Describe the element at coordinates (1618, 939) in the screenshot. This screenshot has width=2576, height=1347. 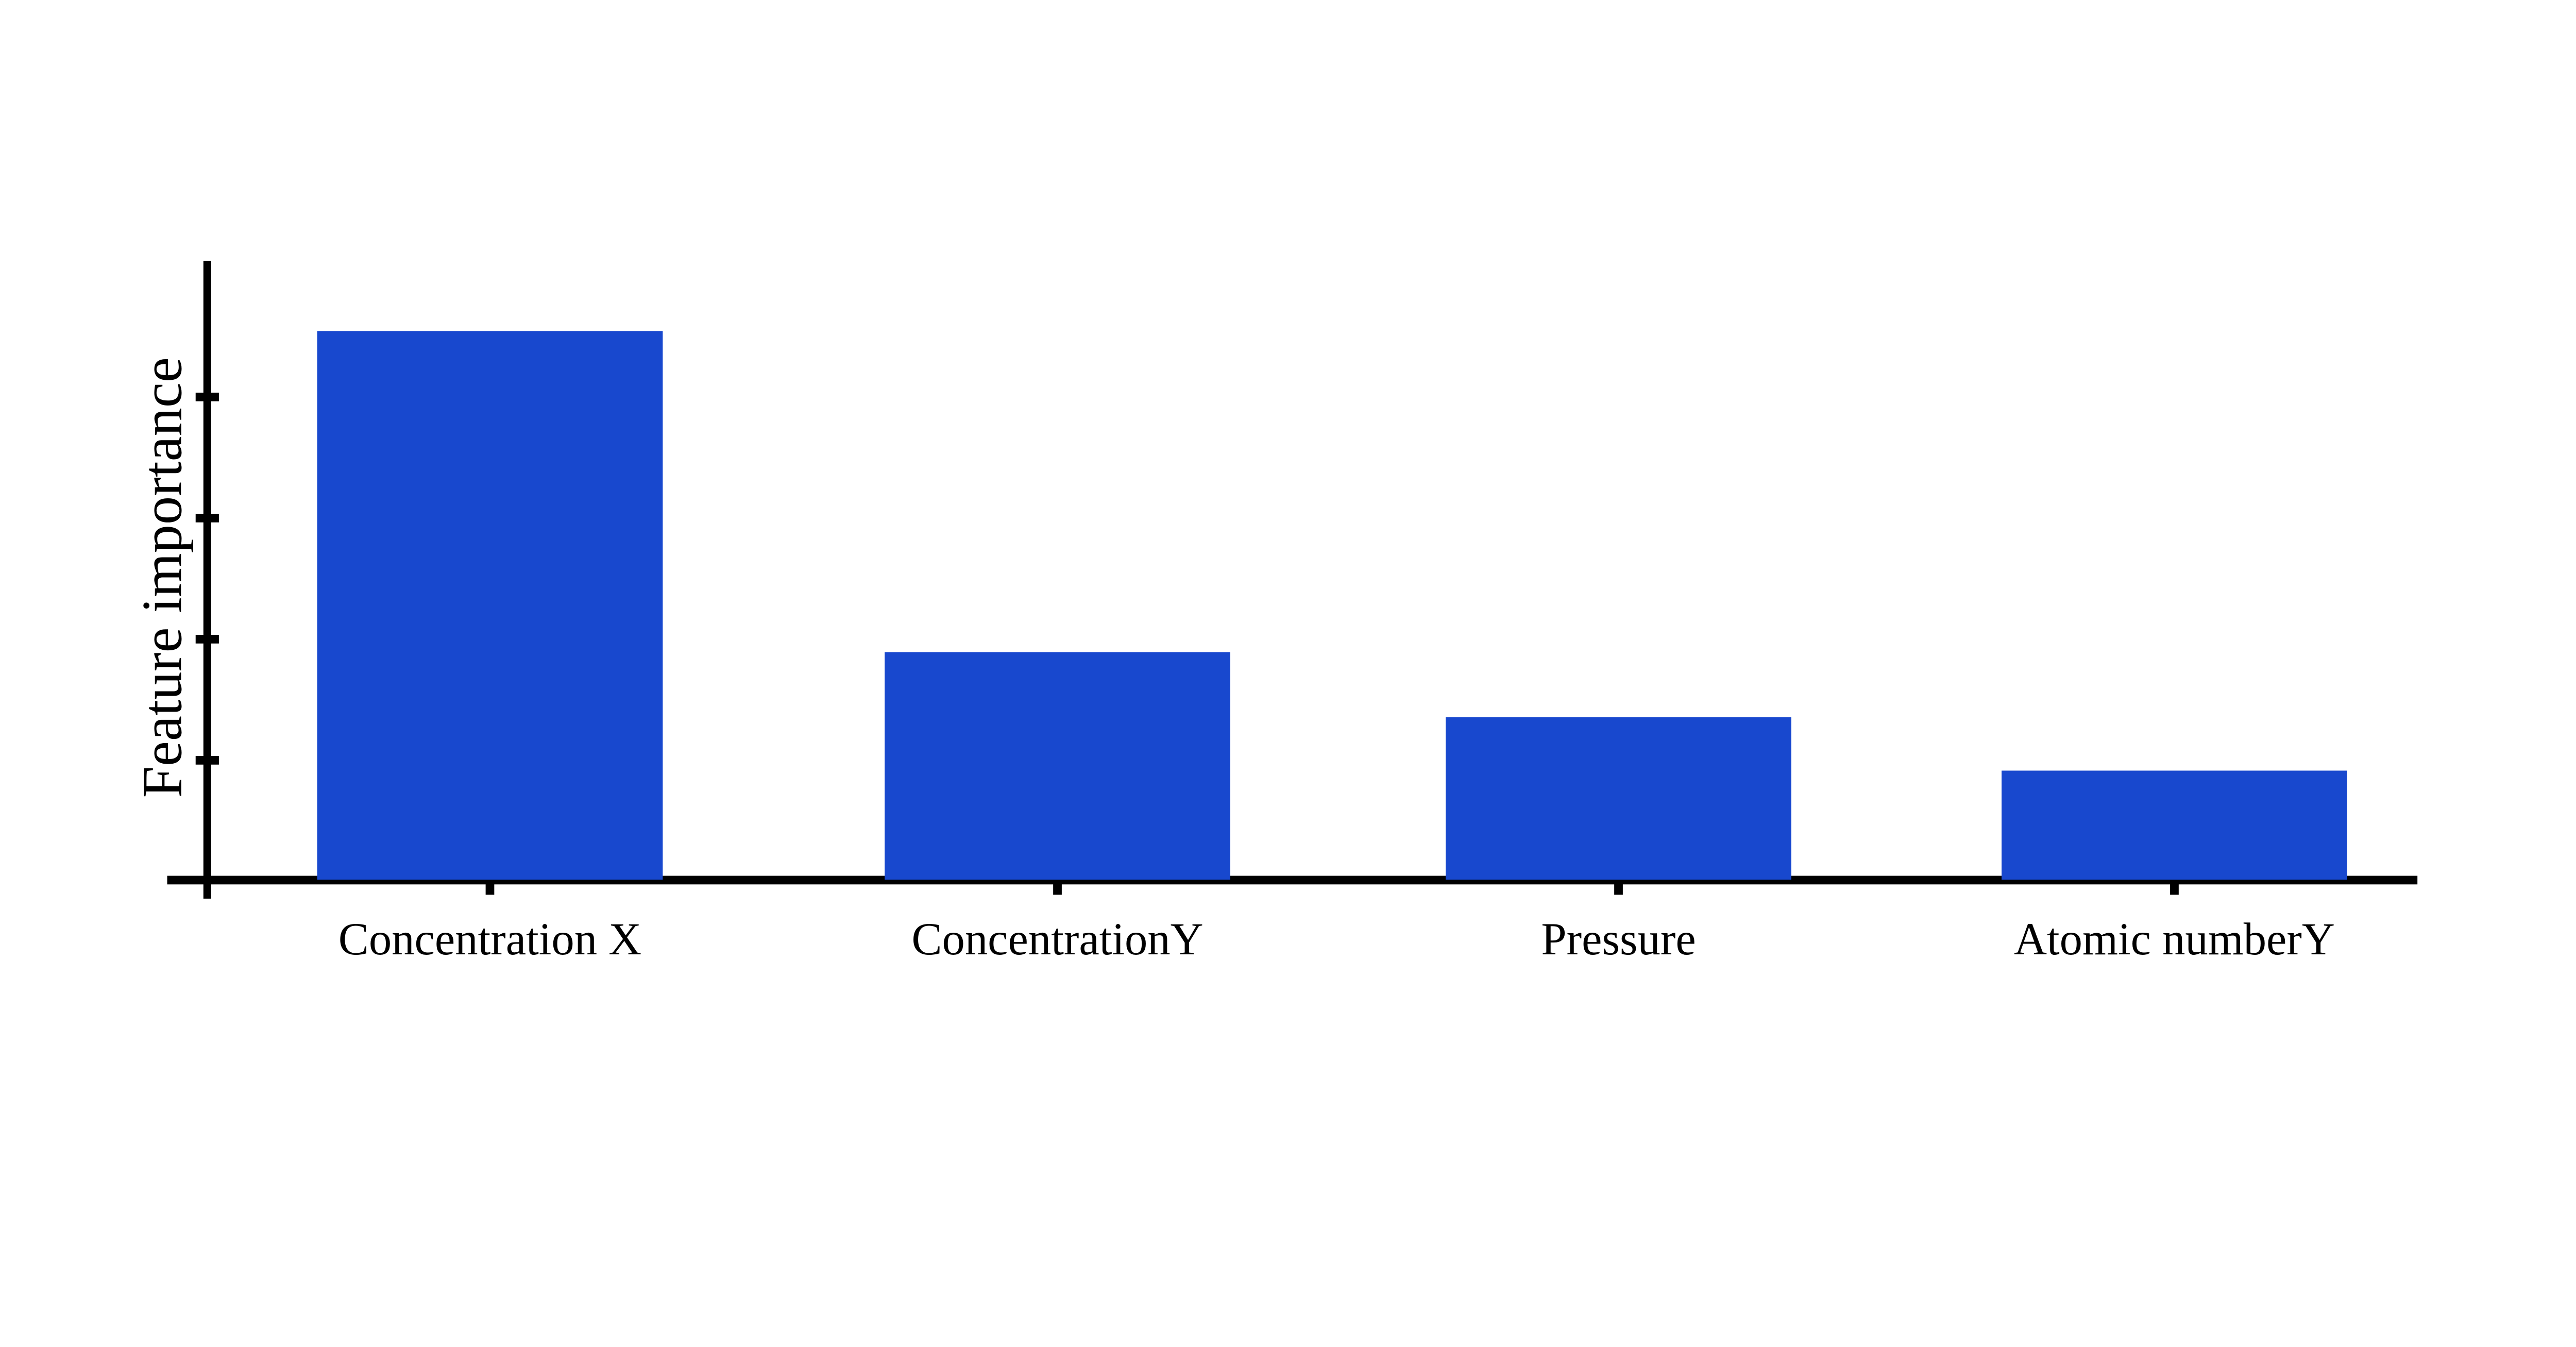
I see `x-tick-label-pressure: Pressure` at that location.